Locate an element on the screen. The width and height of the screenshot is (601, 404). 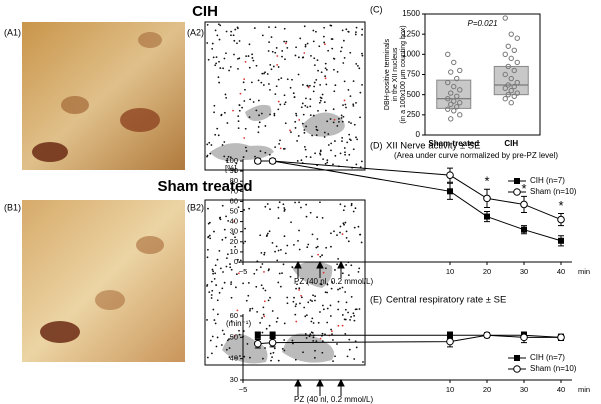
panel-label: (A2) is located at coordinates (195, 32).